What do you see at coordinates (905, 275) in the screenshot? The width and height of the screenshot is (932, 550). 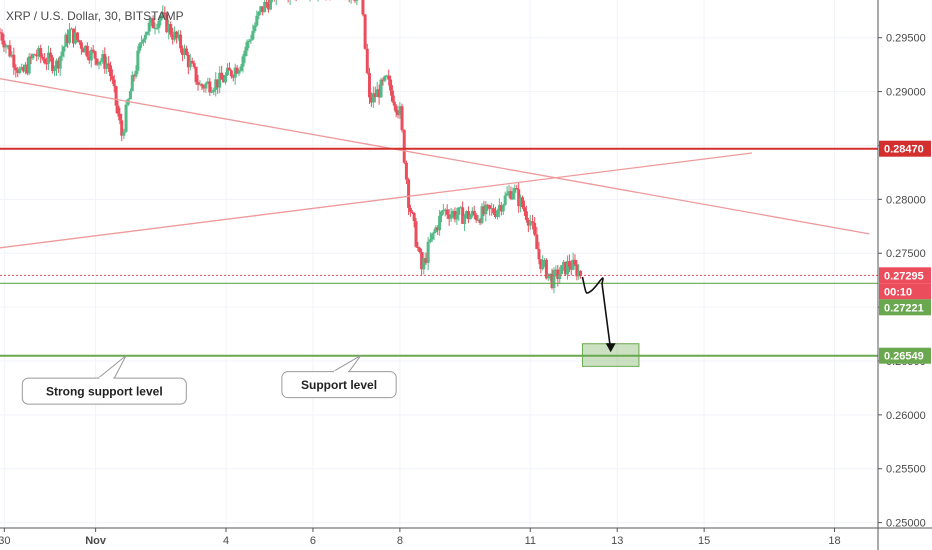 I see `current-price-label-bg` at bounding box center [905, 275].